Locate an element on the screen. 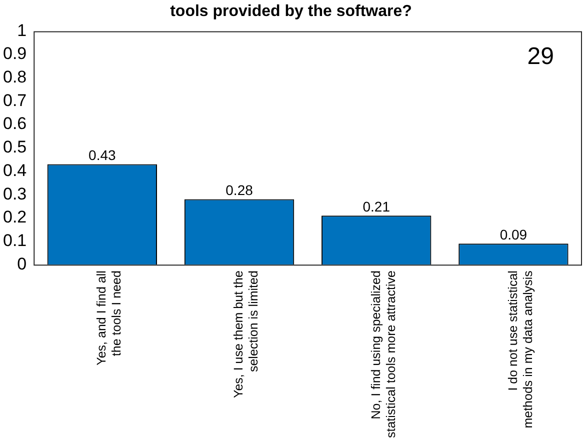 The width and height of the screenshot is (584, 444). chart-title: tools provided by the software? is located at coordinates (291, 11).